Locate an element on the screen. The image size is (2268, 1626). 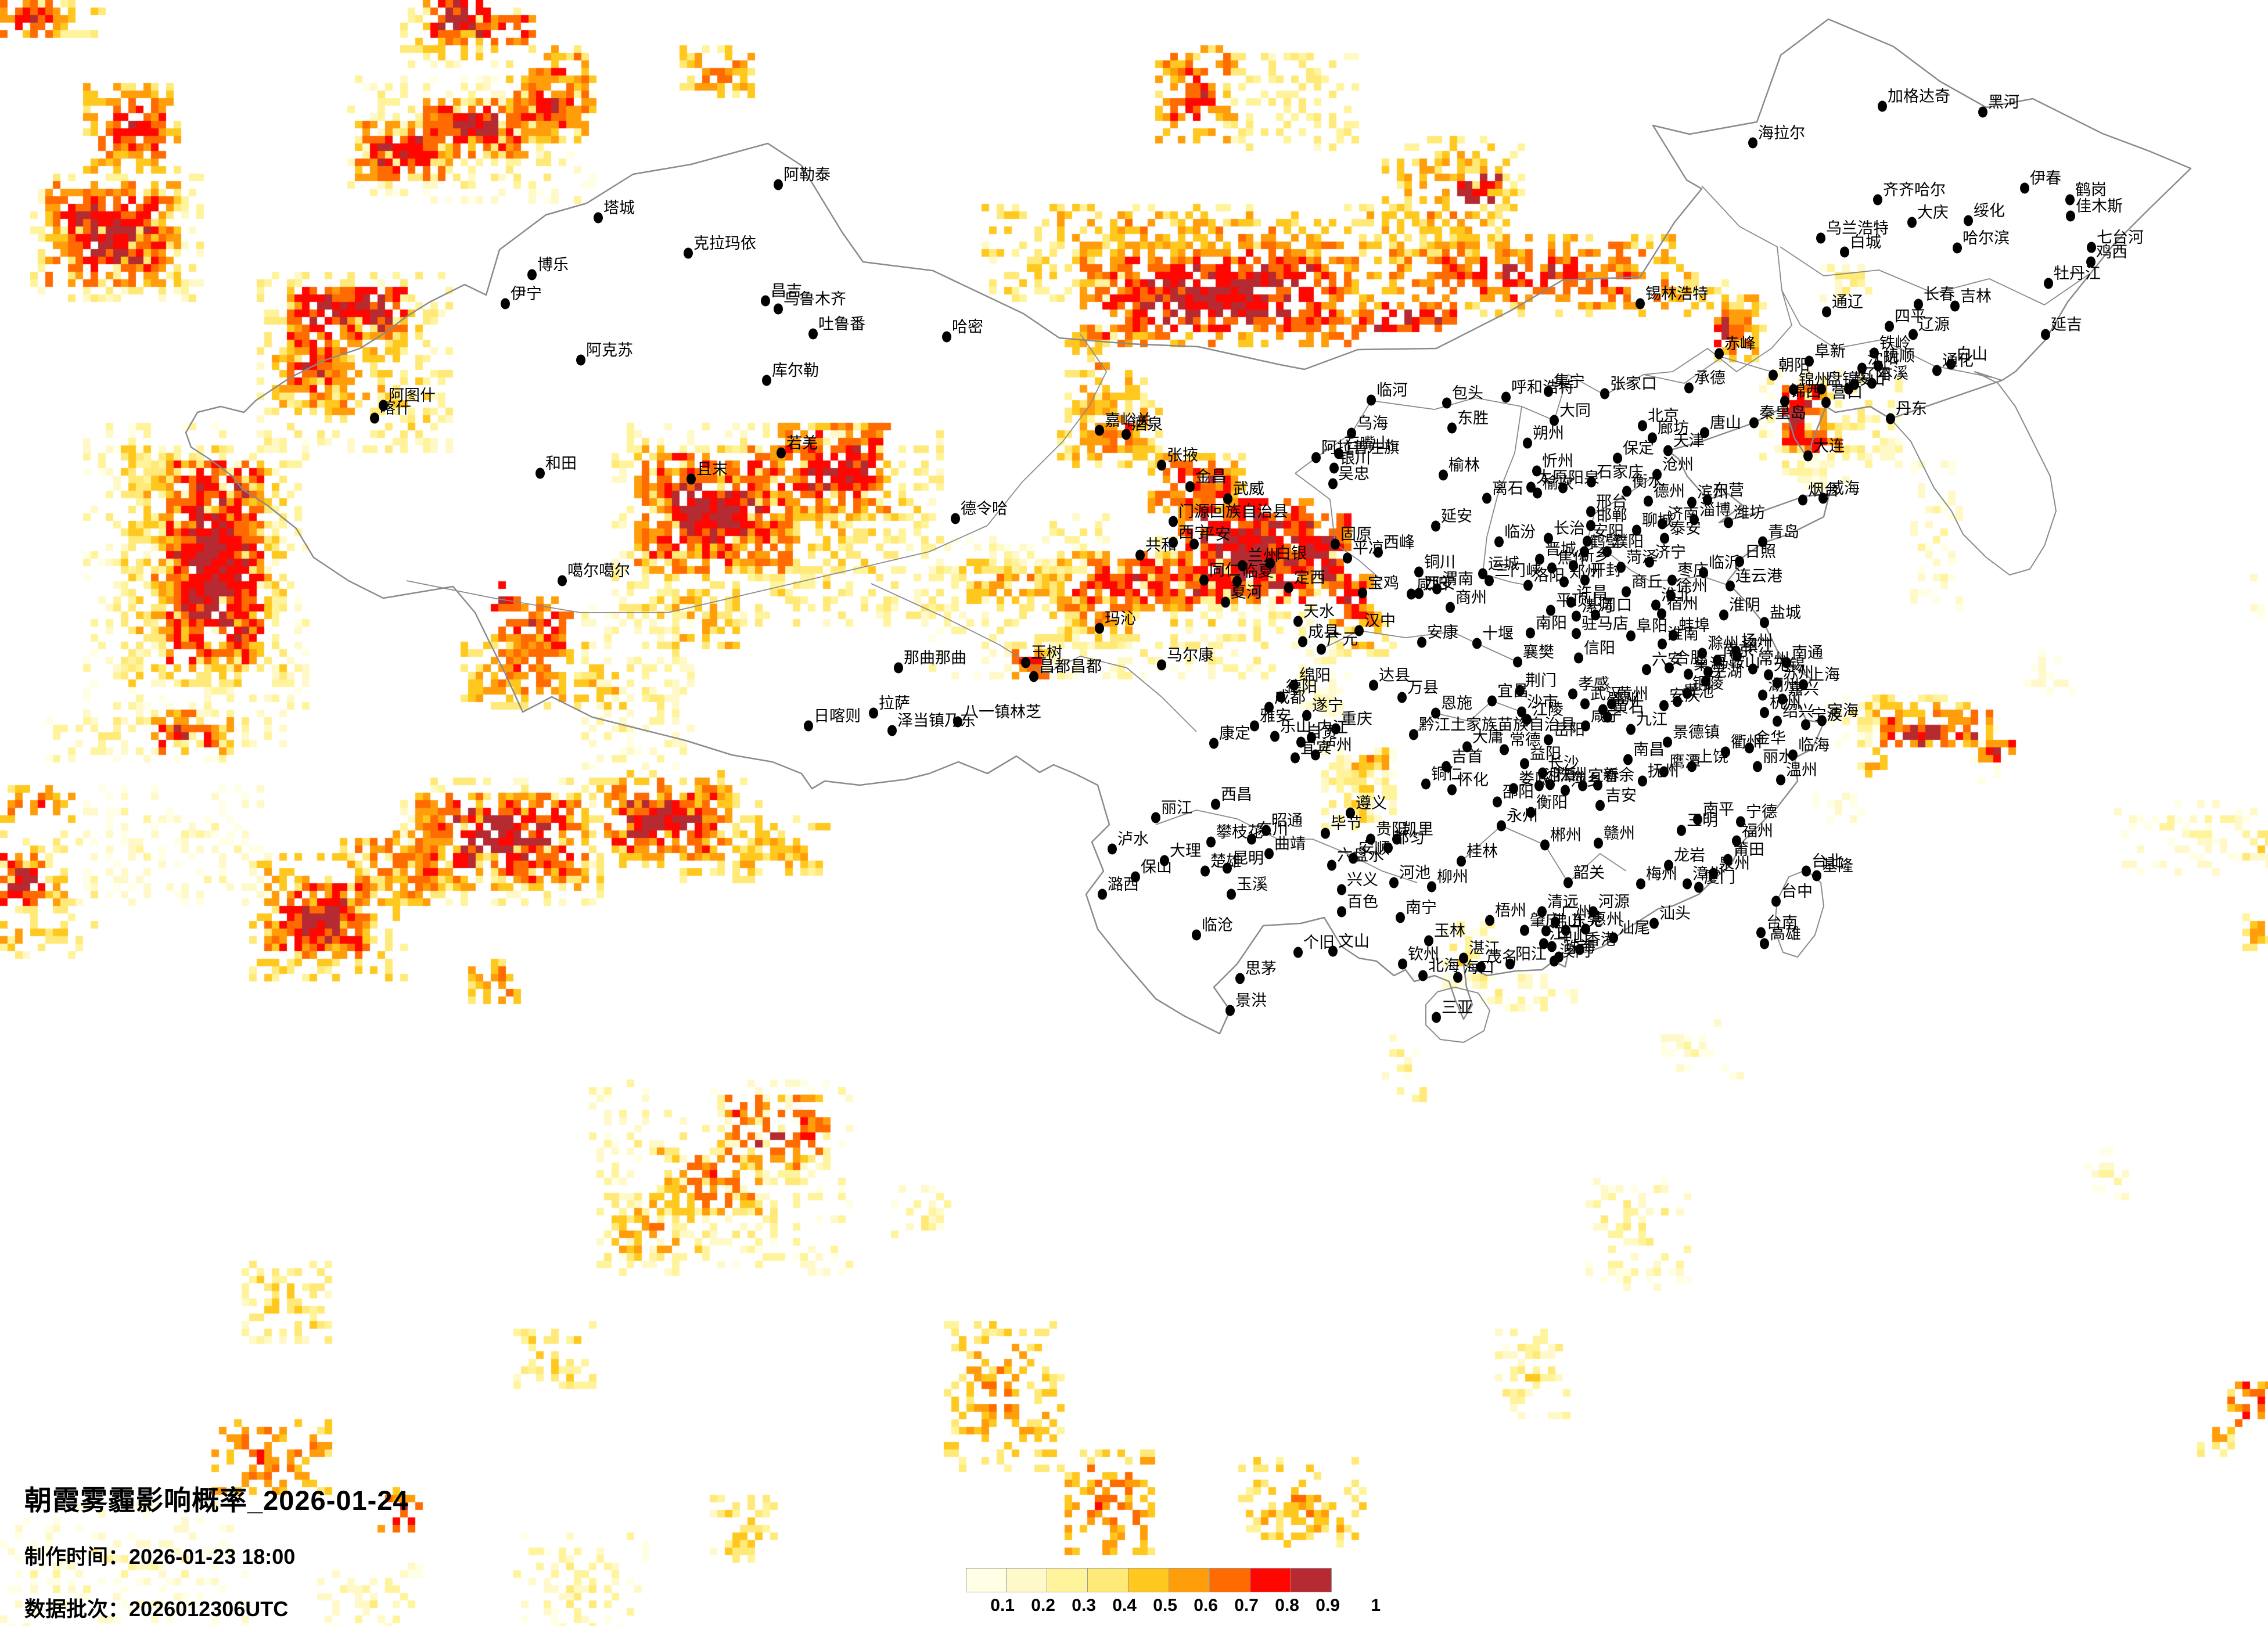
city-label: 门源回族自治县 is located at coordinates (1233, 512).